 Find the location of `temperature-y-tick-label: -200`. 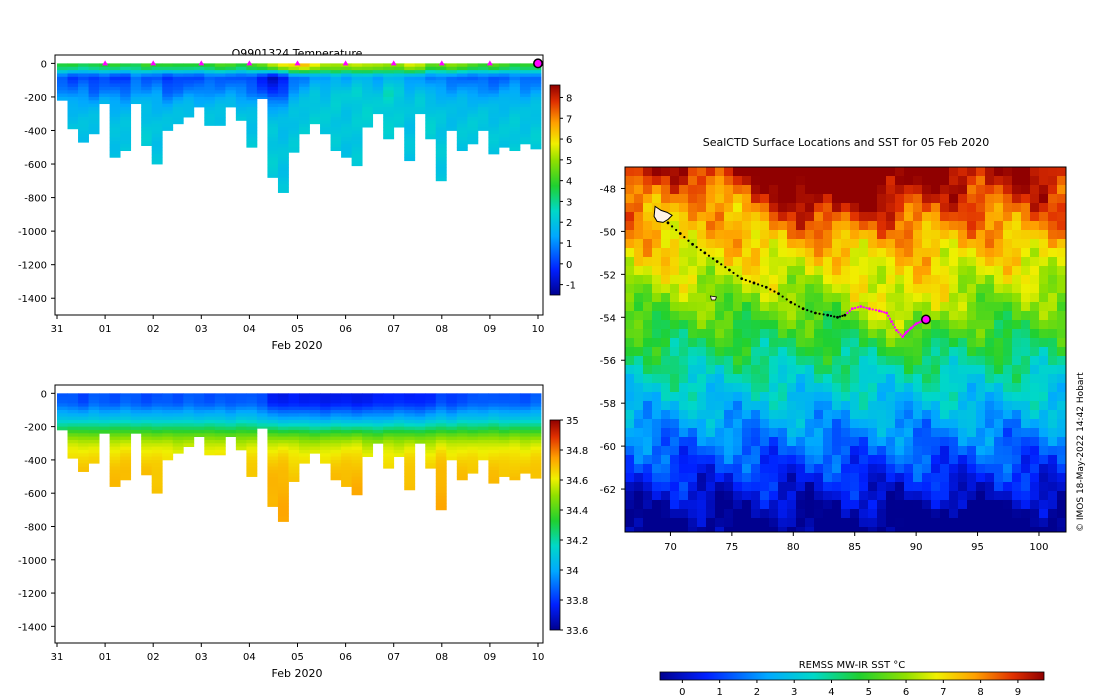

temperature-y-tick-label: -200 is located at coordinates (35, 98).